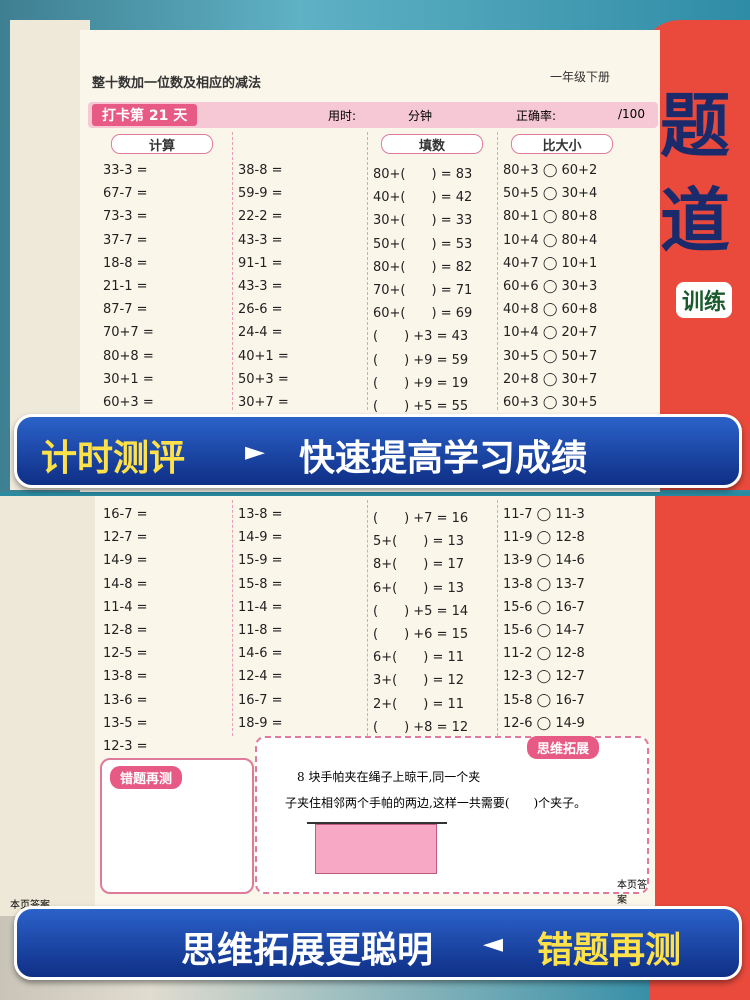  Describe the element at coordinates (260, 723) in the screenshot. I see `equation: 18-9 =` at that location.